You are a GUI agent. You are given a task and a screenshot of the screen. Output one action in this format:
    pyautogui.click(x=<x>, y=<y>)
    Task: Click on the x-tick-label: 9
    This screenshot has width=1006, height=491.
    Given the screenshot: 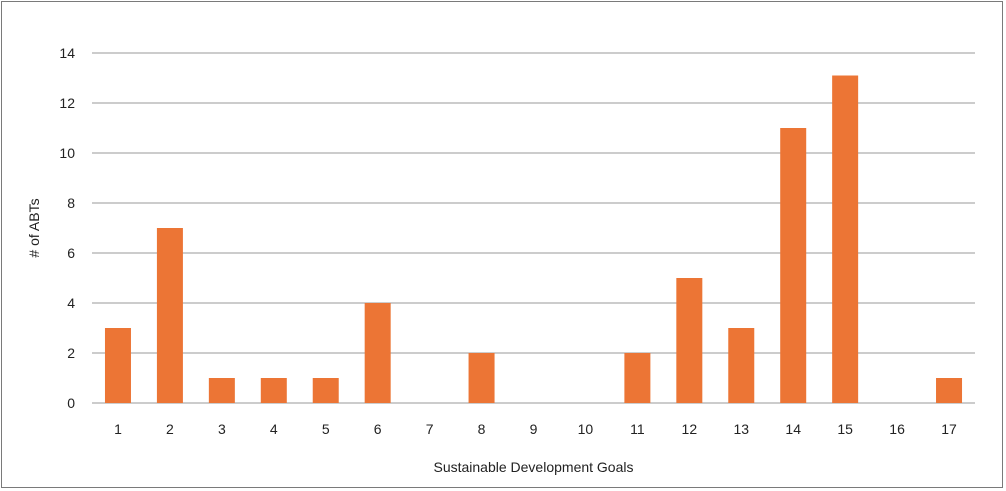 What is the action you would take?
    pyautogui.click(x=534, y=429)
    